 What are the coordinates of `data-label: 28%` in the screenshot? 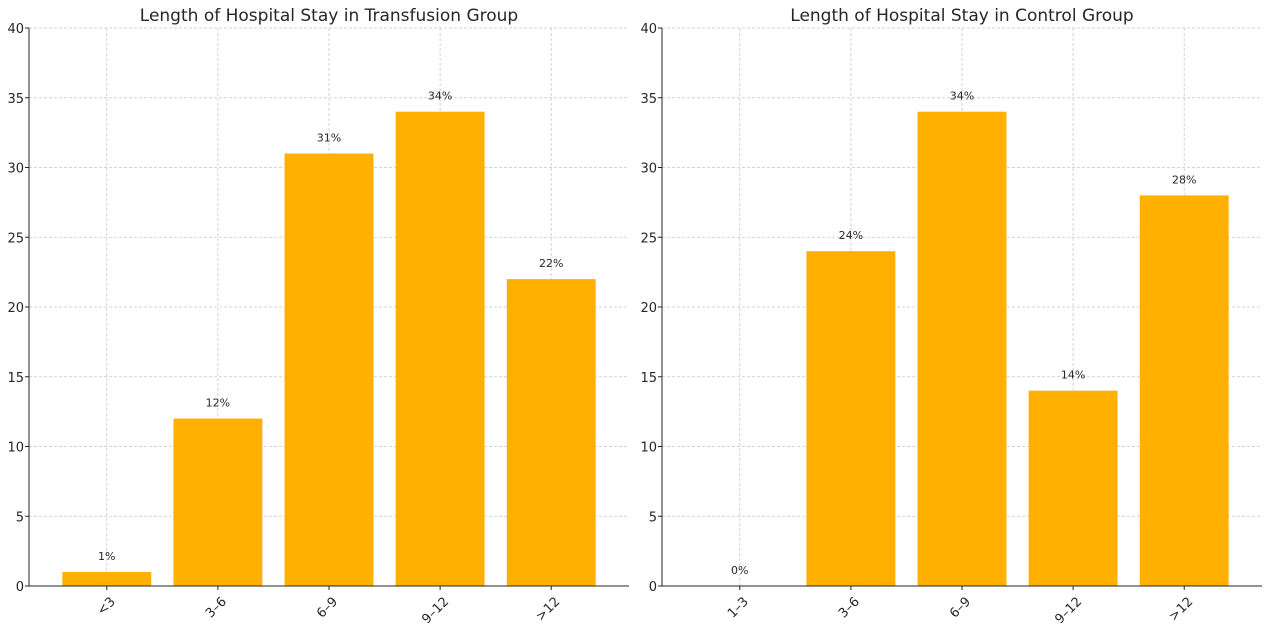 It's located at (1184, 179).